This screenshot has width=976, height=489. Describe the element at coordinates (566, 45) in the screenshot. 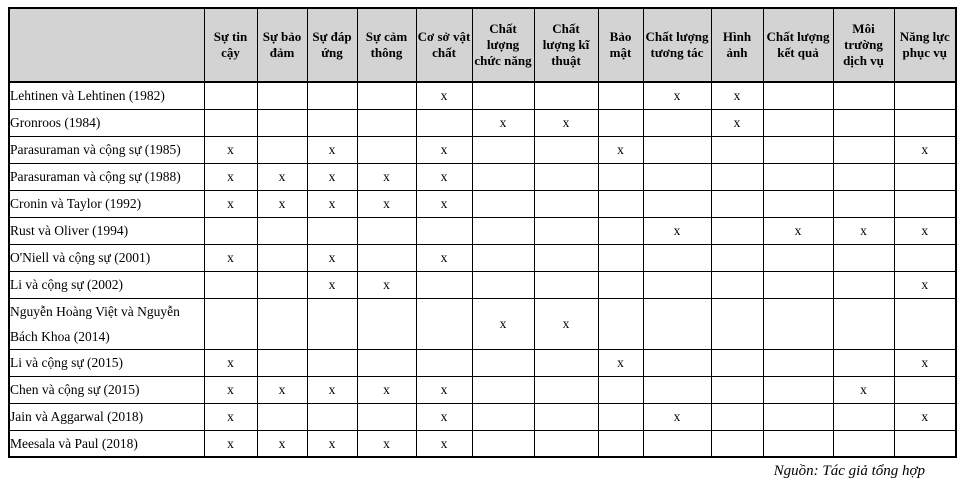

I see `column-header: Chất lượng kĩ thuật` at that location.